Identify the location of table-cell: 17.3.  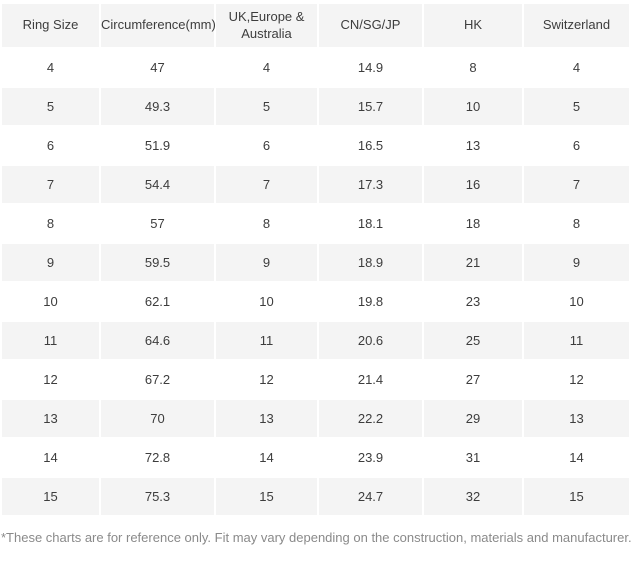
(370, 184).